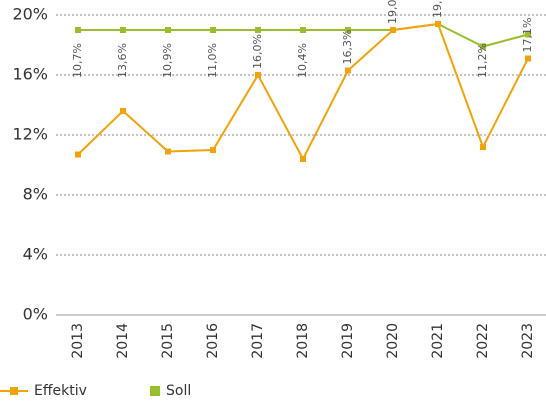 This screenshot has width=546, height=403. What do you see at coordinates (60, 391) in the screenshot?
I see `legend-label: Effektiv` at bounding box center [60, 391].